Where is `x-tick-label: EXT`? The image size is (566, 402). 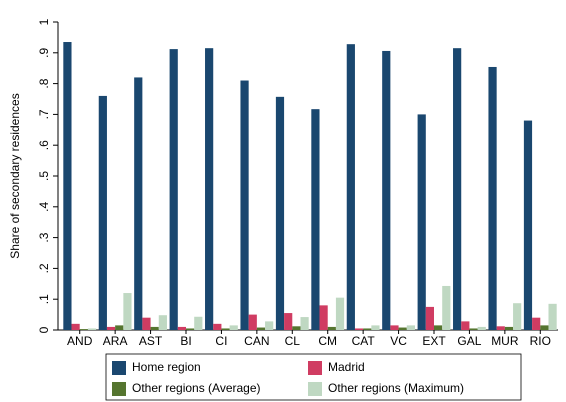 x-tick-label: EXT is located at coordinates (434, 341).